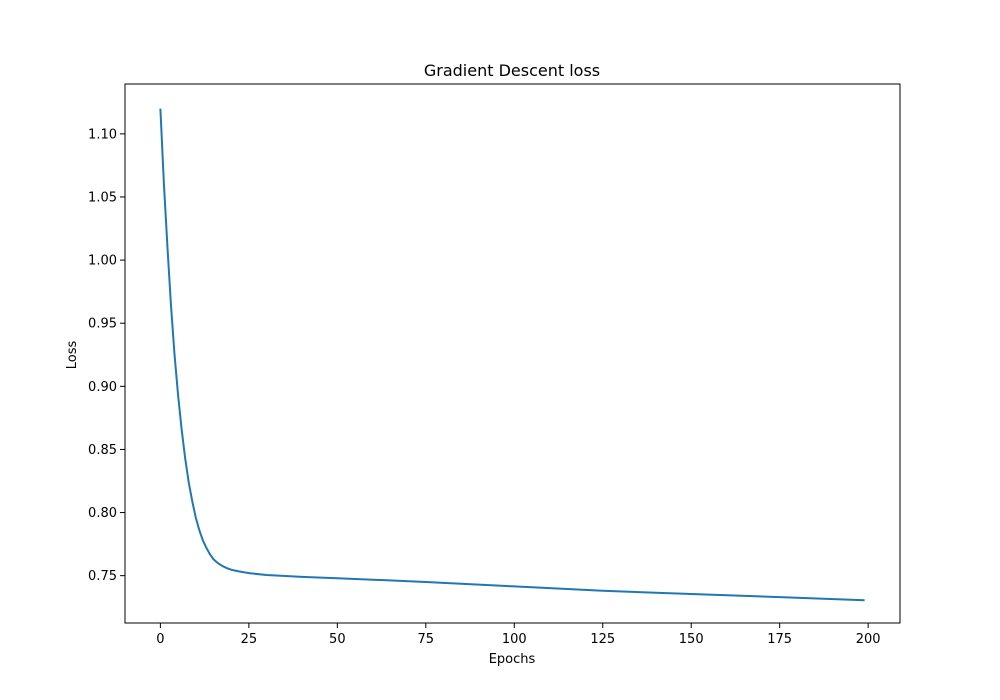 The image size is (1000, 700). I want to click on y-tick-label: 1.05, so click(102, 197).